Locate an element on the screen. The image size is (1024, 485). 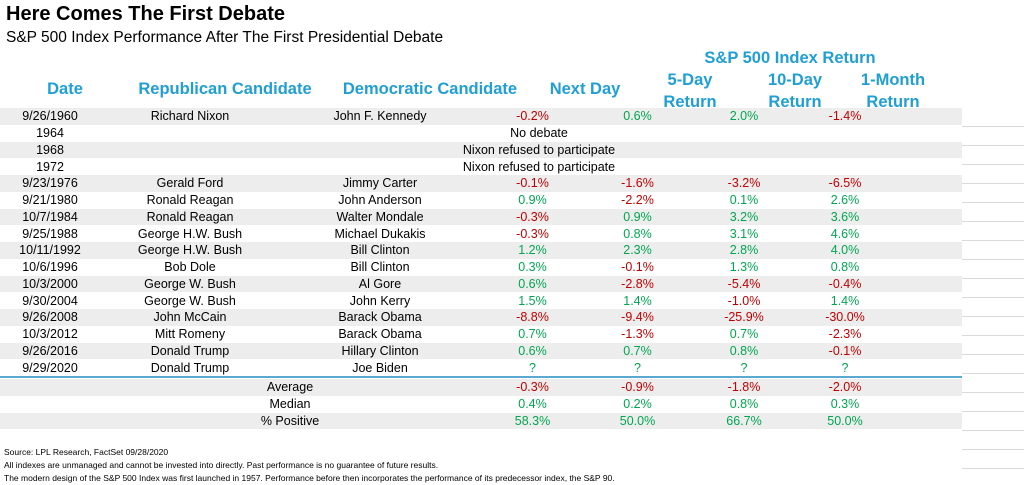
one-month-cell: 2.6% is located at coordinates (845, 200).